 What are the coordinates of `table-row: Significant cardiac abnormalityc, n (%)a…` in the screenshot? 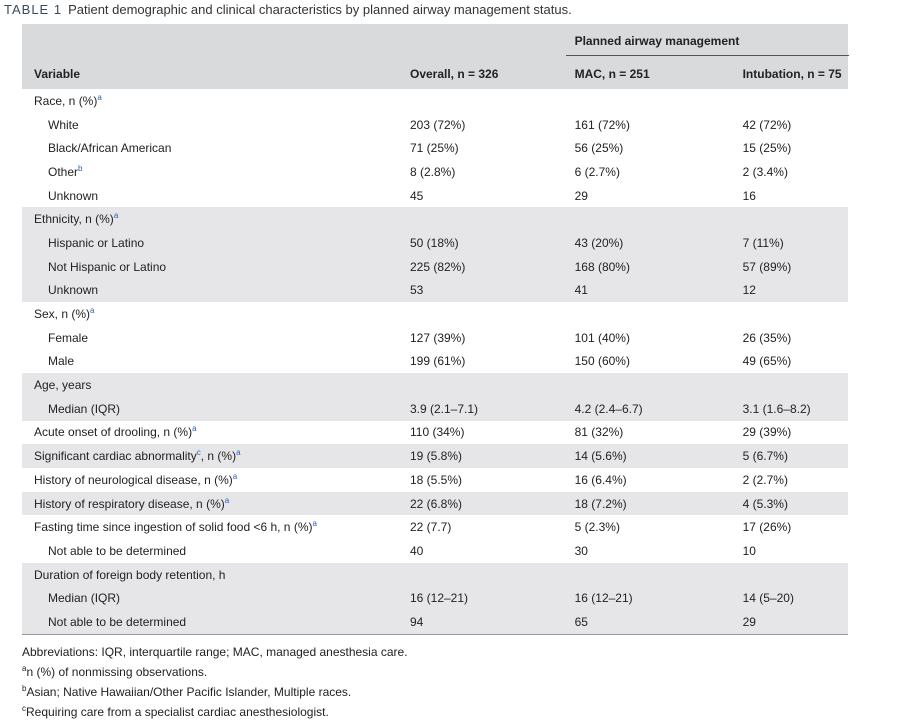 It's located at (435, 456).